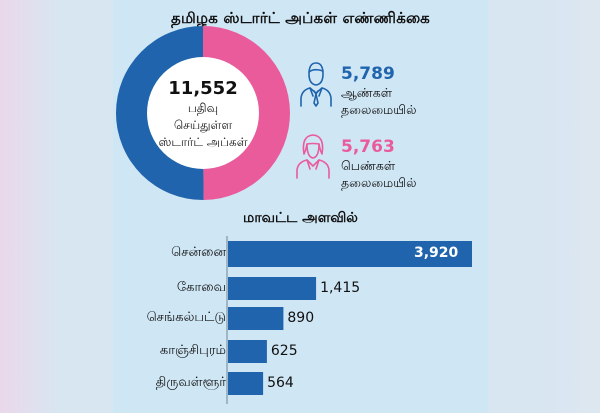 The image size is (600, 413). What do you see at coordinates (280, 382) in the screenshot?
I see `value-label-5: 564` at bounding box center [280, 382].